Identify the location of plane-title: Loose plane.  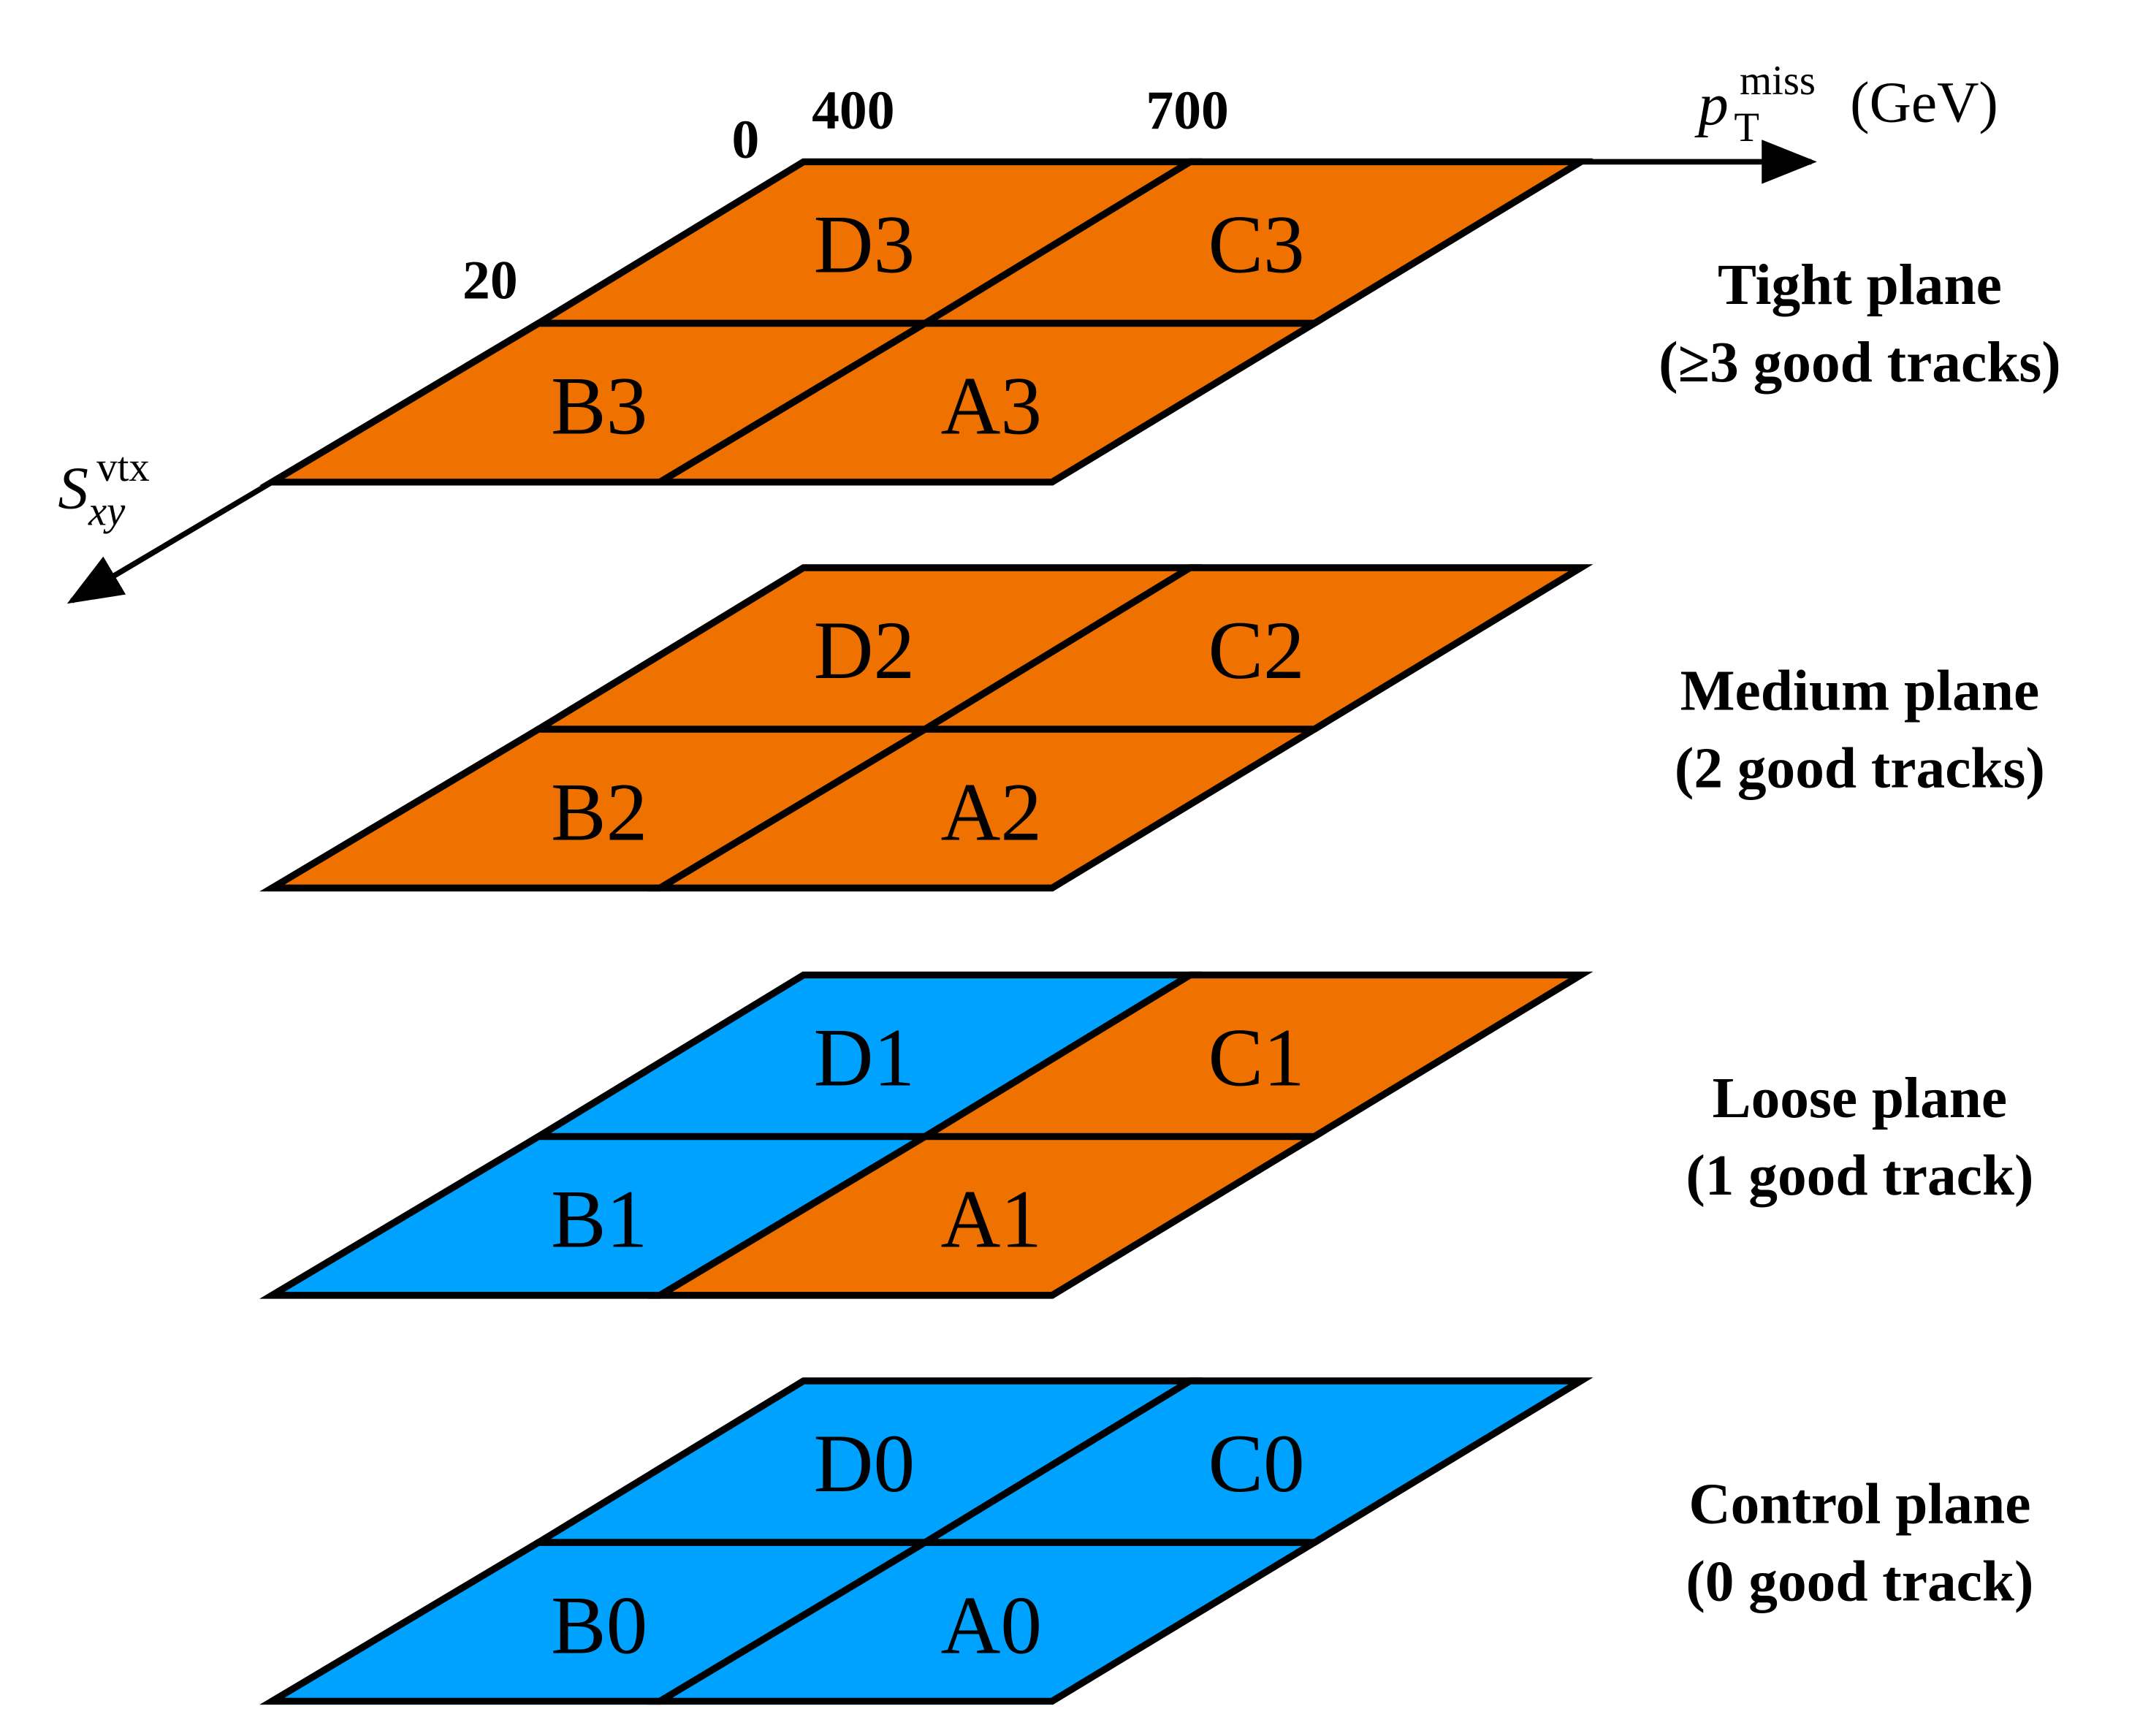
(1860, 1098).